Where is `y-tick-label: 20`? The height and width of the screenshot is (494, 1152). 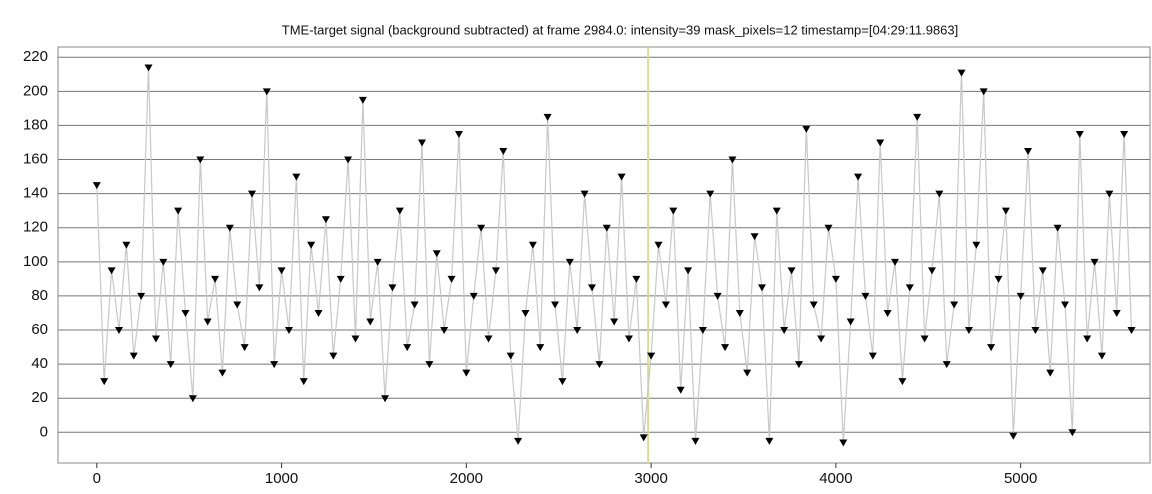 y-tick-label: 20 is located at coordinates (39, 397).